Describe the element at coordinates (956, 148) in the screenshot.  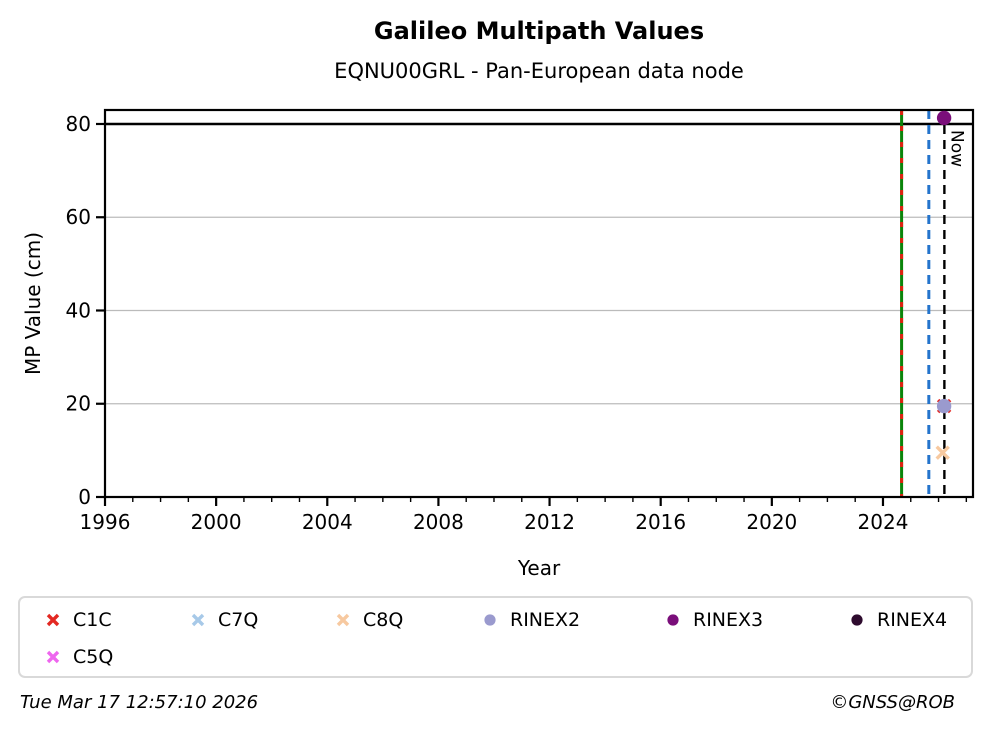
I see `now-label: Now` at that location.